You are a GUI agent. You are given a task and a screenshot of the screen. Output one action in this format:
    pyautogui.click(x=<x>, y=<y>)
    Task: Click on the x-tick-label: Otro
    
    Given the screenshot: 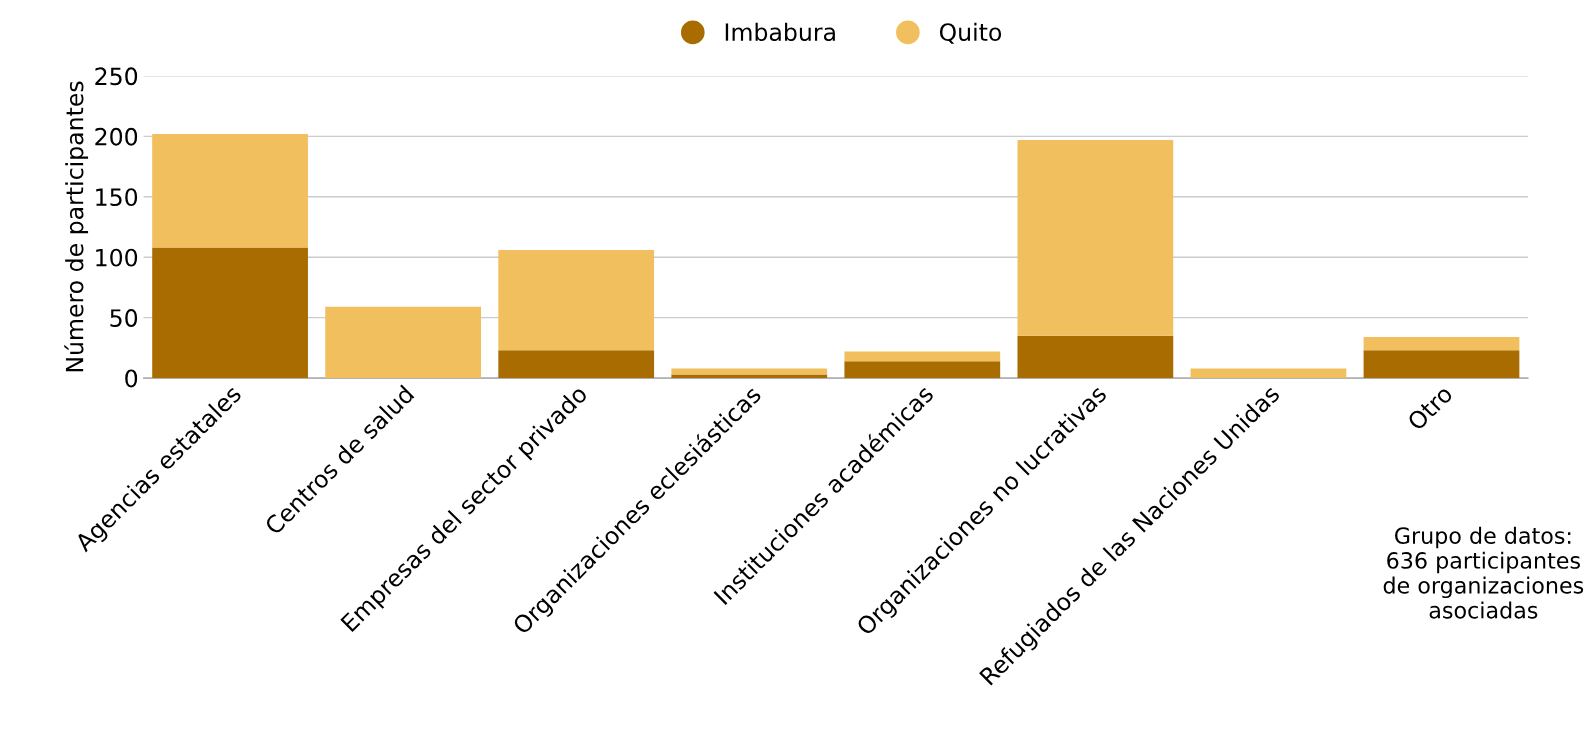 What is the action you would take?
    pyautogui.click(x=1430, y=408)
    